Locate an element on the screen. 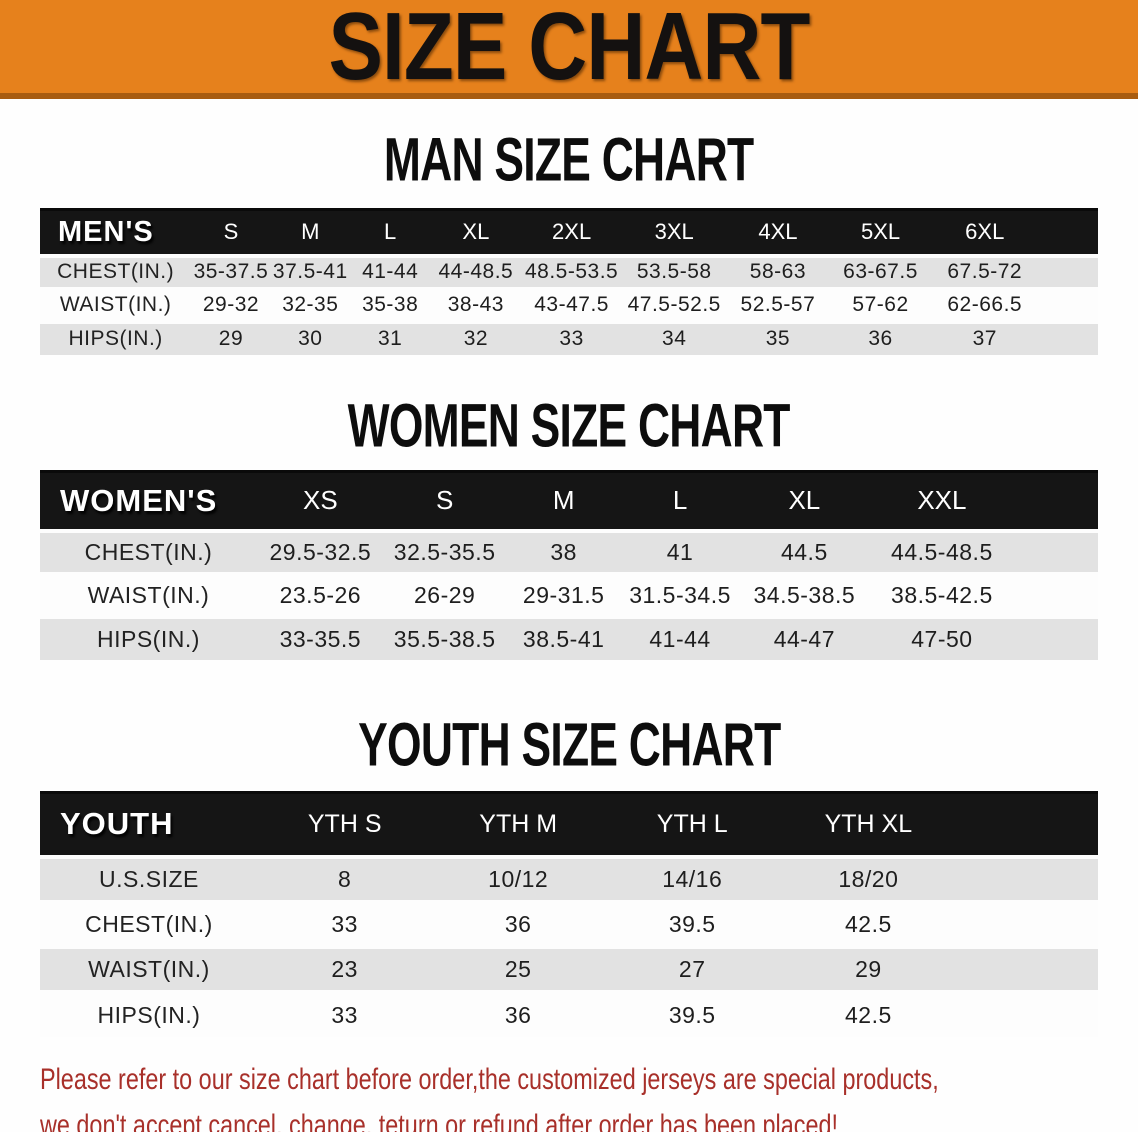  table-row: U.S.SIZE 8 10/12 14/16 18/20 is located at coordinates (569, 878).